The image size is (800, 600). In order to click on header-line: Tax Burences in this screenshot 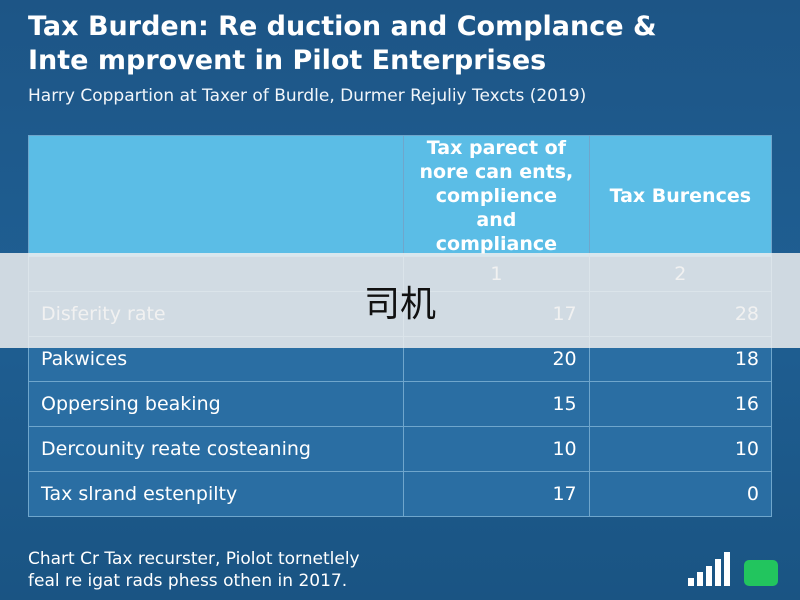, I will do `click(680, 196)`.